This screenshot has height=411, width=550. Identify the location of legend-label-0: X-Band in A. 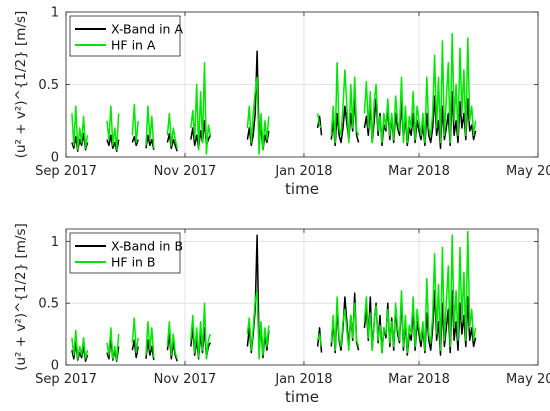
(147, 29).